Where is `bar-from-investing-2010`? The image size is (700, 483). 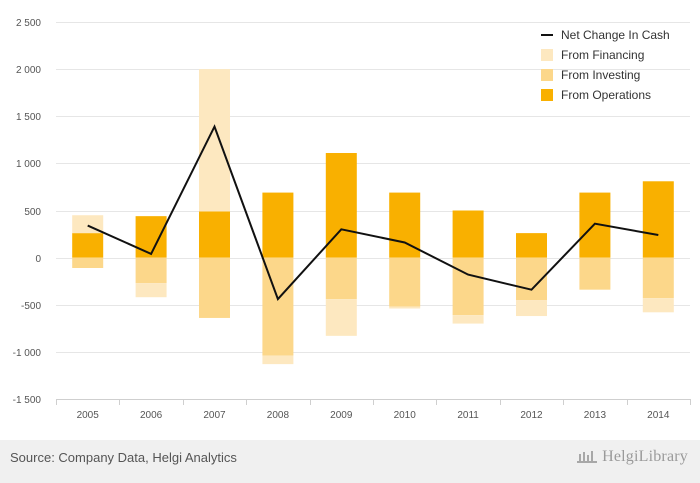
bar-from-investing-2010 is located at coordinates (405, 282).